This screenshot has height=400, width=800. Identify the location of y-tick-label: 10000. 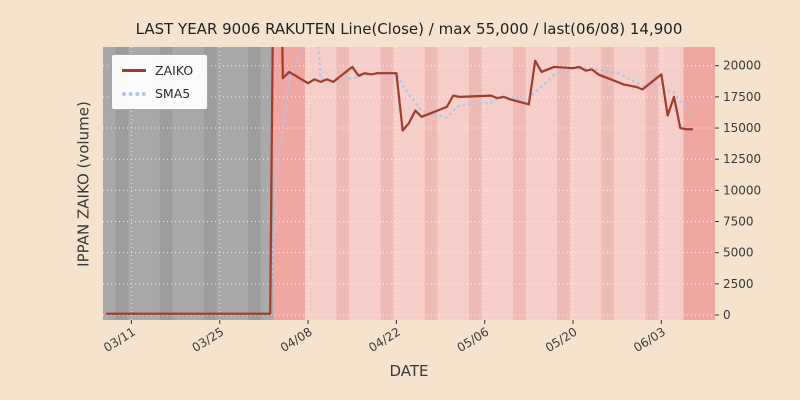
(742, 190).